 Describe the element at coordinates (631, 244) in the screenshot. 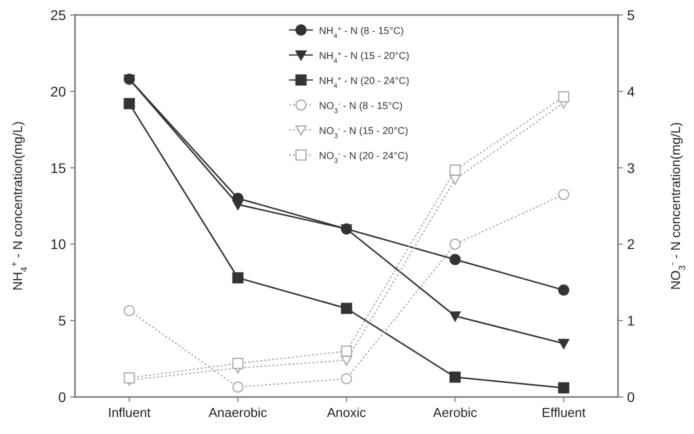

I see `y2-tick-label: 2` at that location.